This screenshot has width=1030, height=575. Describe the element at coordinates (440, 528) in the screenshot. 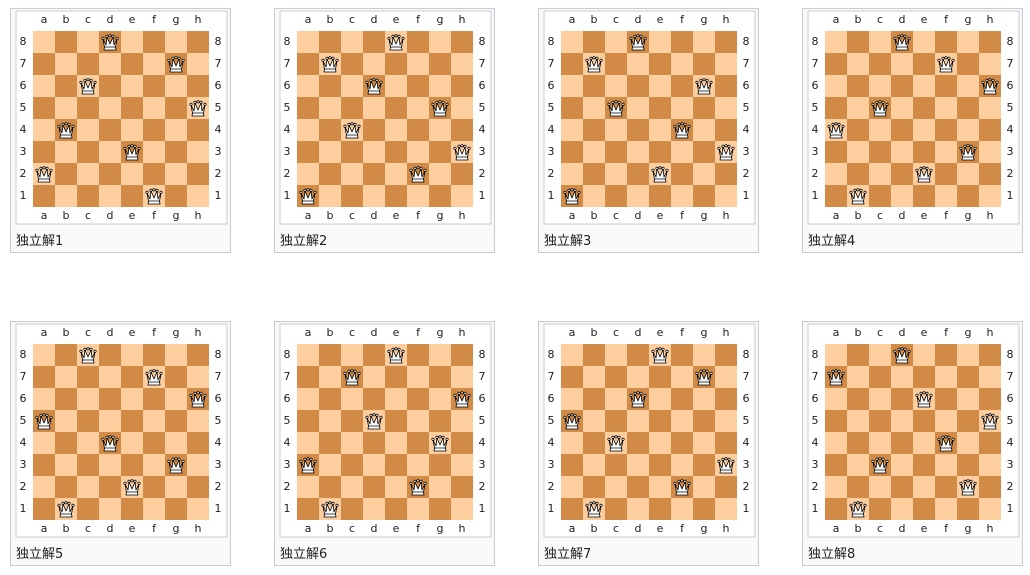

I see `file-label: g` at that location.